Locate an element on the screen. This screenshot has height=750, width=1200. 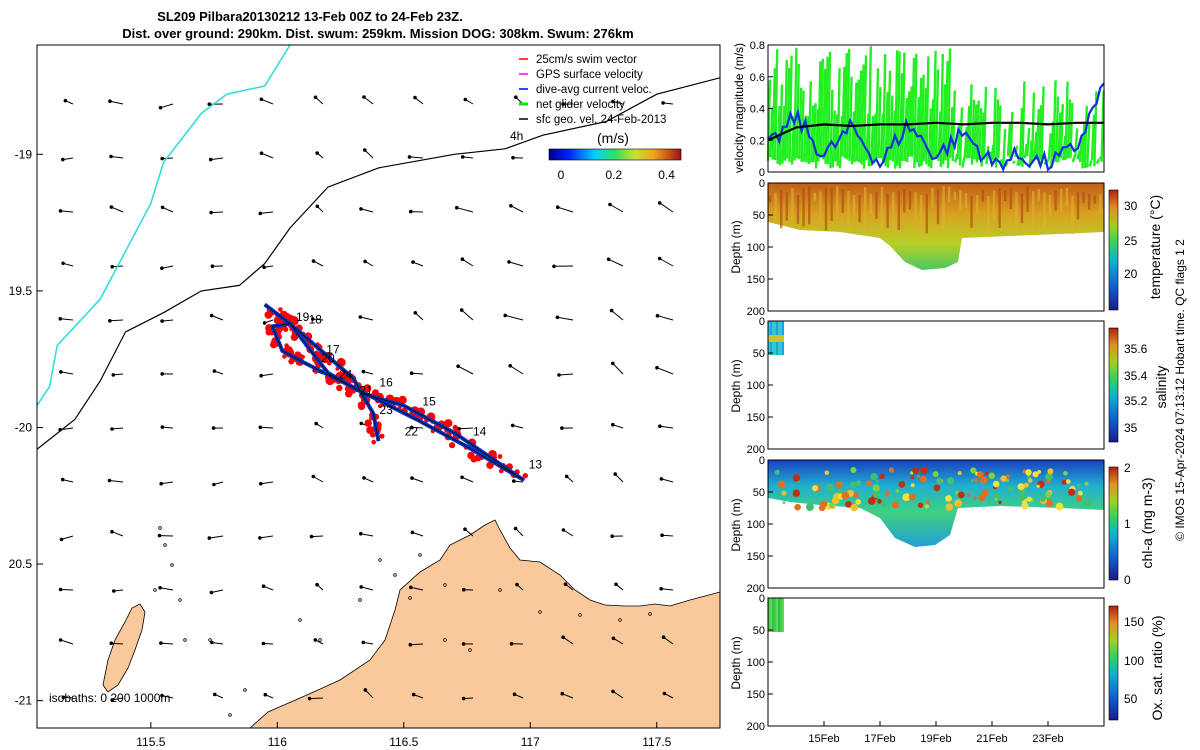
day-label-21: 21 is located at coordinates (366, 391).